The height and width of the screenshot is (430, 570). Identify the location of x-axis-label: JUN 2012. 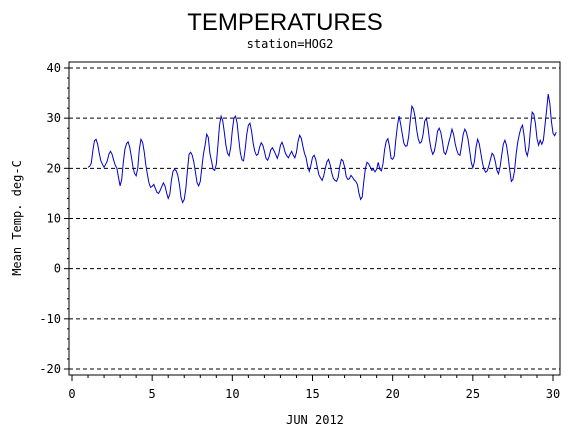
(315, 420).